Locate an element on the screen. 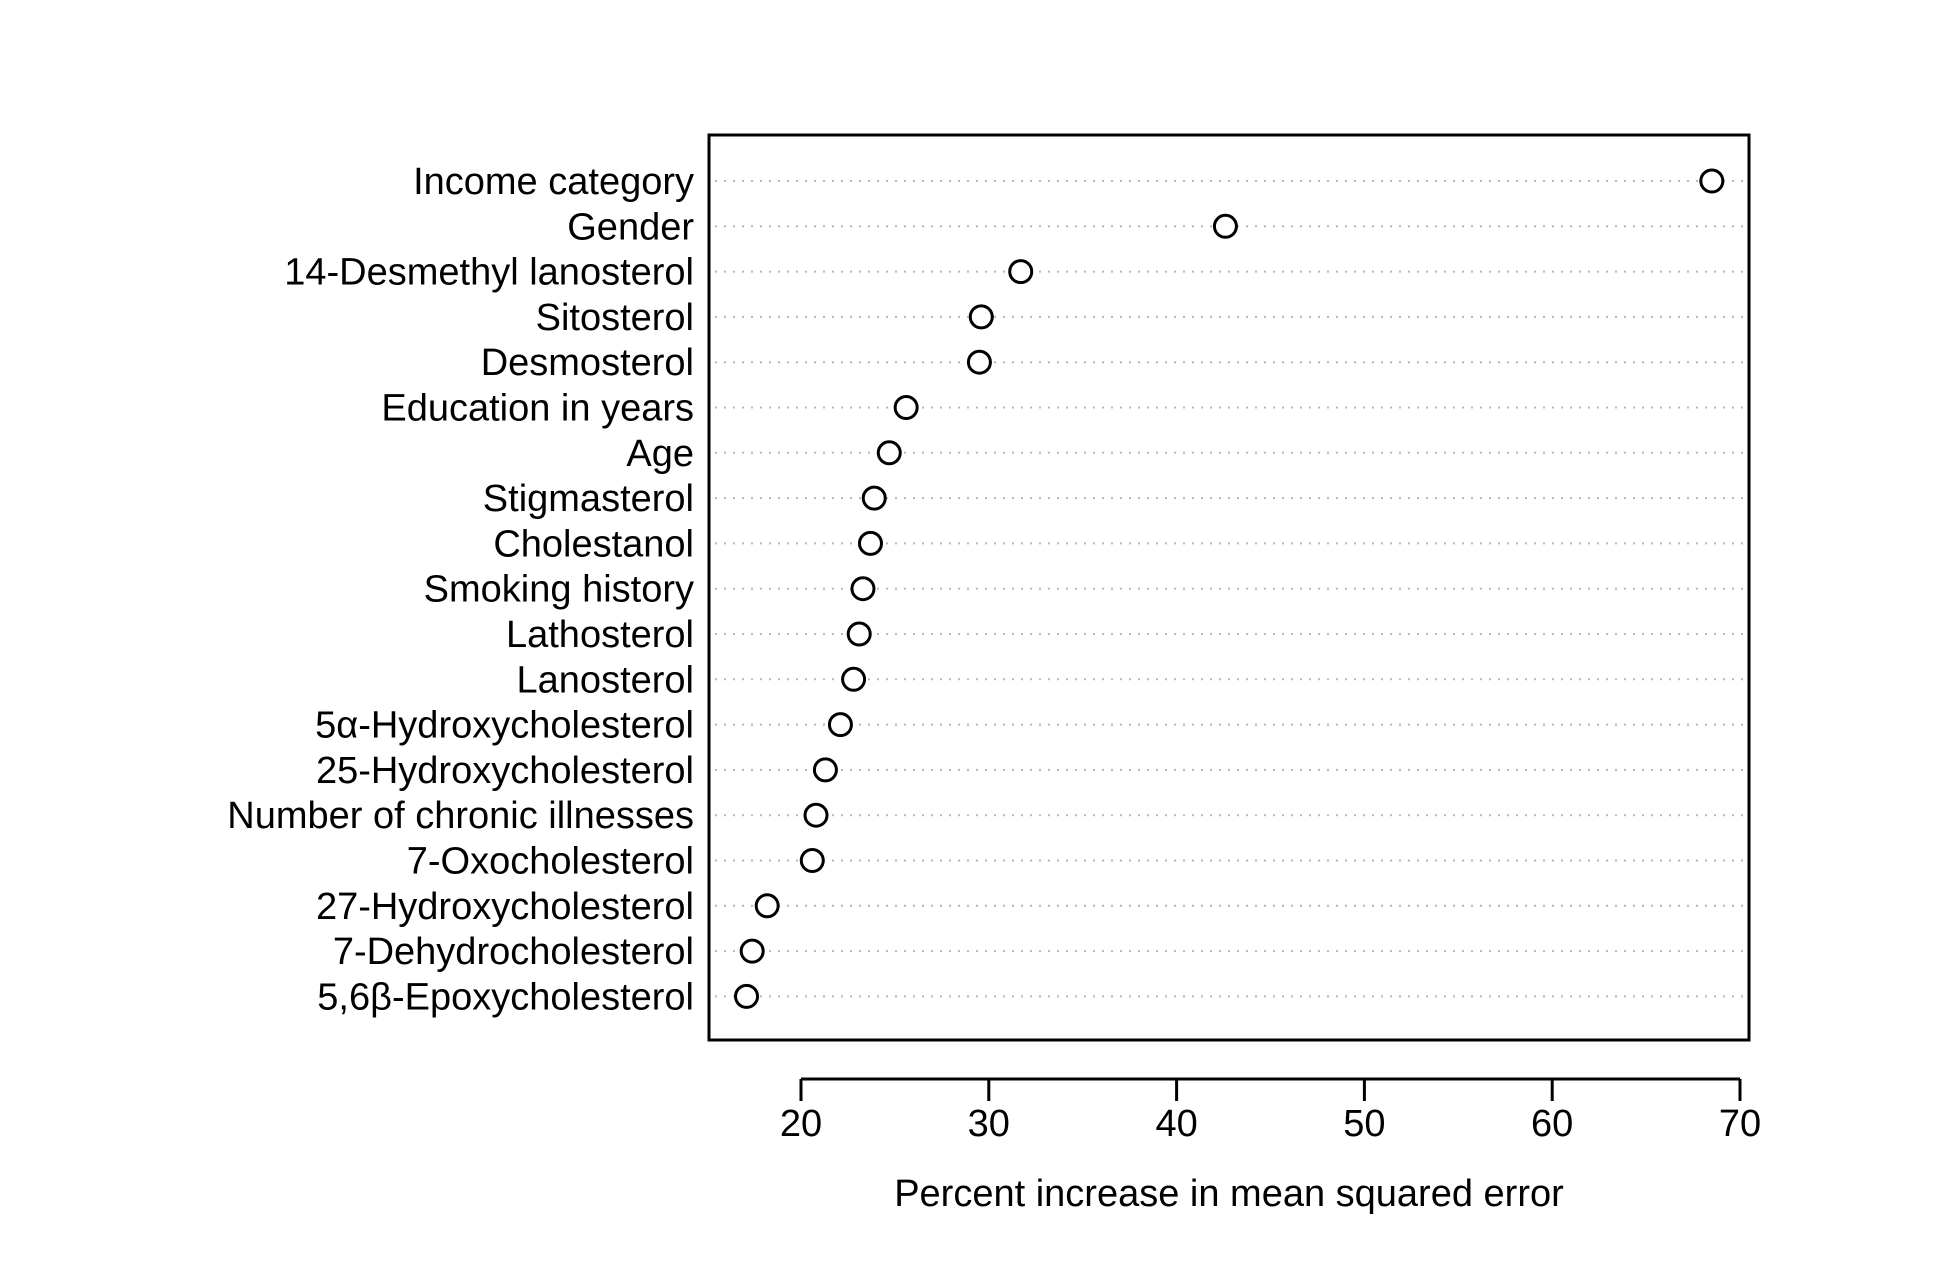 This screenshot has height=1280, width=1950. category-label: 27-Hydroxycholesterol is located at coordinates (505, 907).